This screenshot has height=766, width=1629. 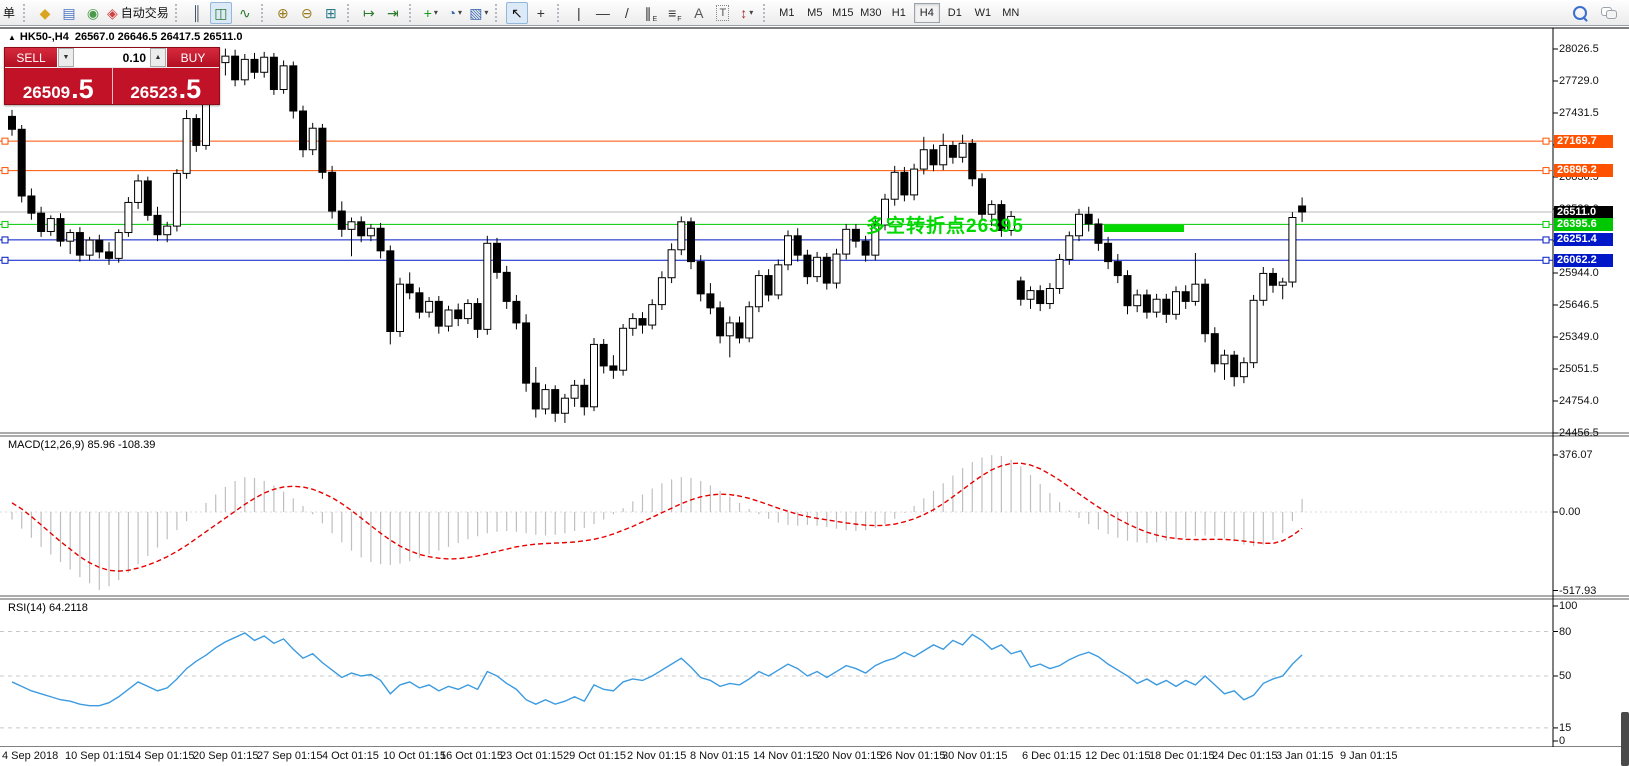 What do you see at coordinates (1579, 337) in the screenshot?
I see `price-tick-label: 25349.0` at bounding box center [1579, 337].